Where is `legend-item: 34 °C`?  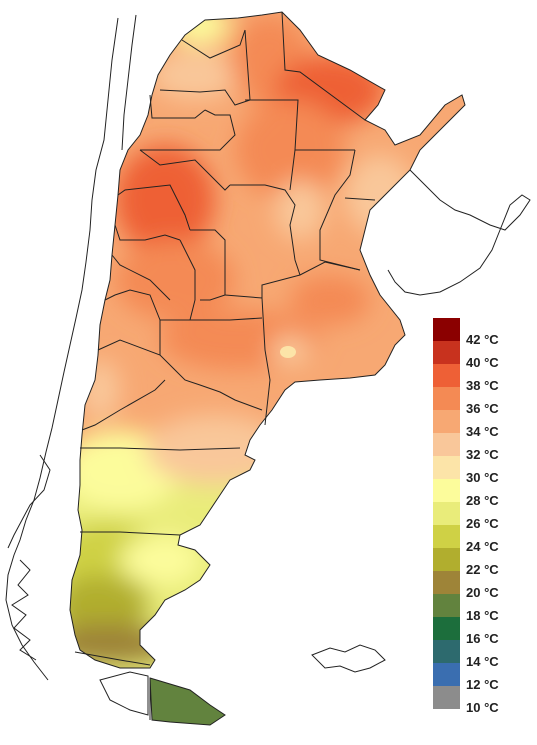
legend-item: 34 °C is located at coordinates (483, 424).